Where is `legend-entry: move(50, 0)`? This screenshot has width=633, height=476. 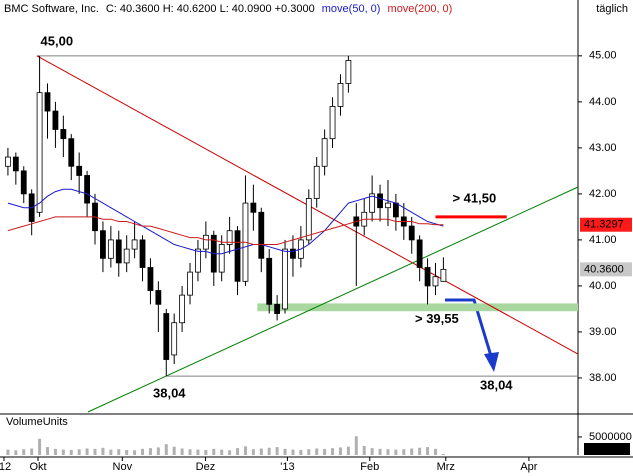
legend-entry: move(50, 0) is located at coordinates (351, 9).